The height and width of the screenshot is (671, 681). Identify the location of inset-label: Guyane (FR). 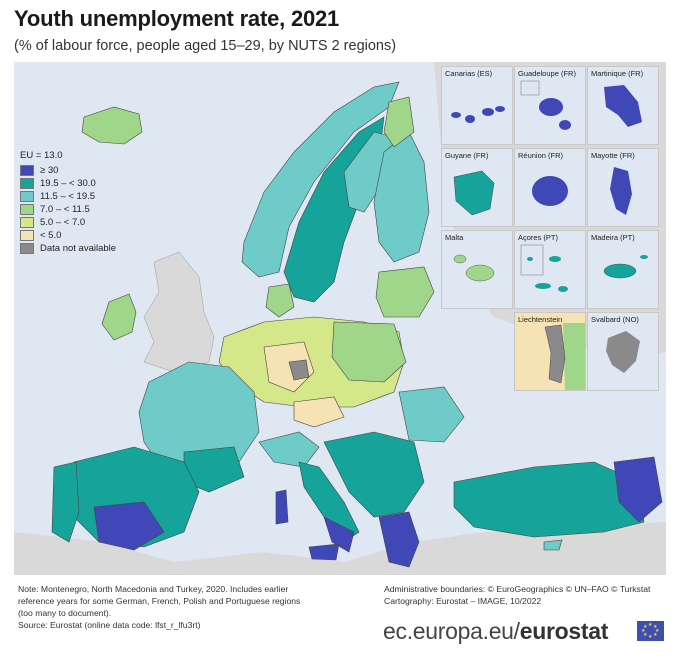
(467, 155).